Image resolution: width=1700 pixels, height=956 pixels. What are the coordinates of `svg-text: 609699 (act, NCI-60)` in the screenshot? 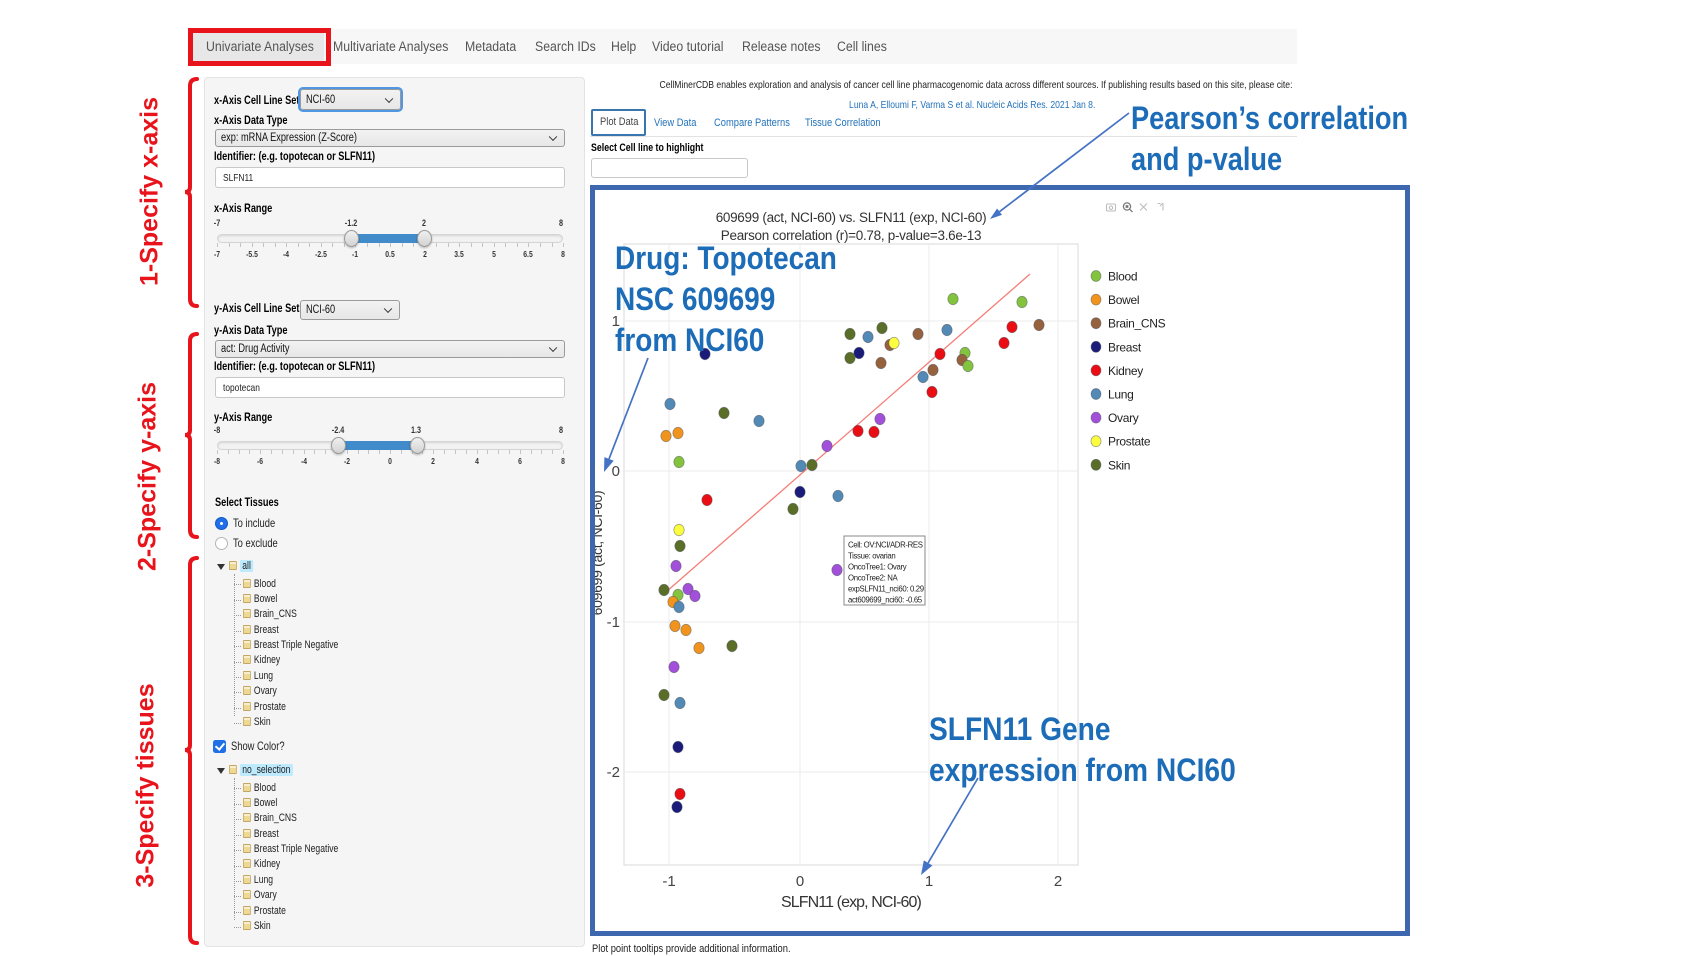 It's located at (600, 553).